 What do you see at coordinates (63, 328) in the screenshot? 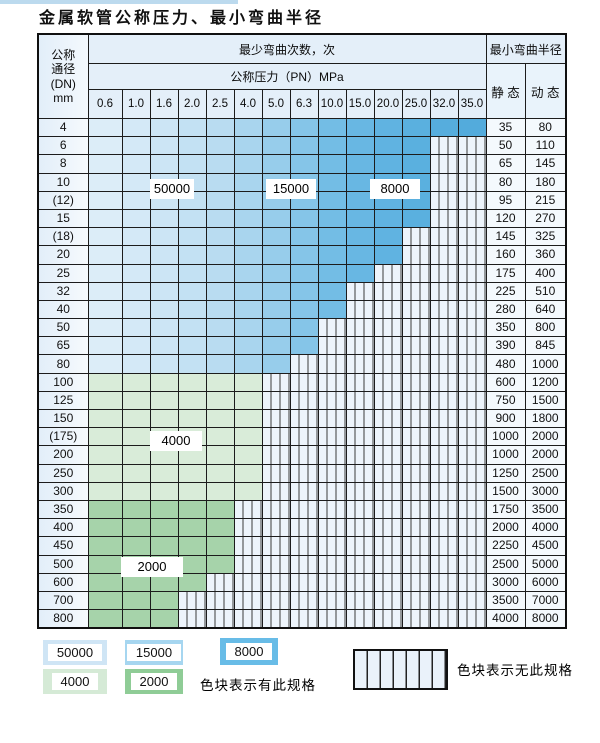
I see `dn-cell: 50` at bounding box center [63, 328].